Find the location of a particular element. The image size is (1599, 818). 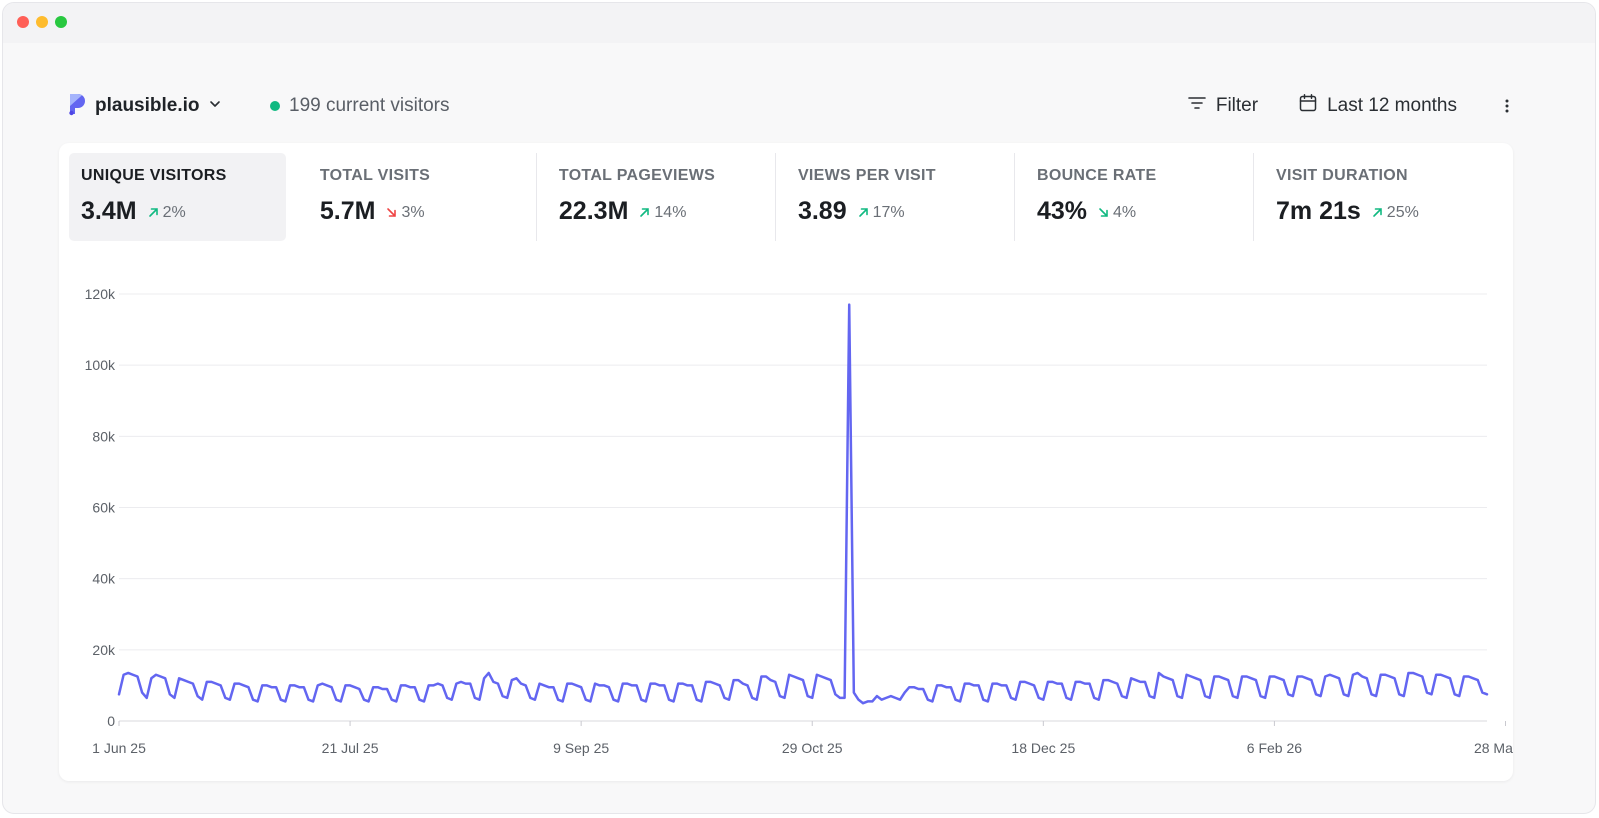

x-tick-label: 18 Dec 25 is located at coordinates (1043, 748).